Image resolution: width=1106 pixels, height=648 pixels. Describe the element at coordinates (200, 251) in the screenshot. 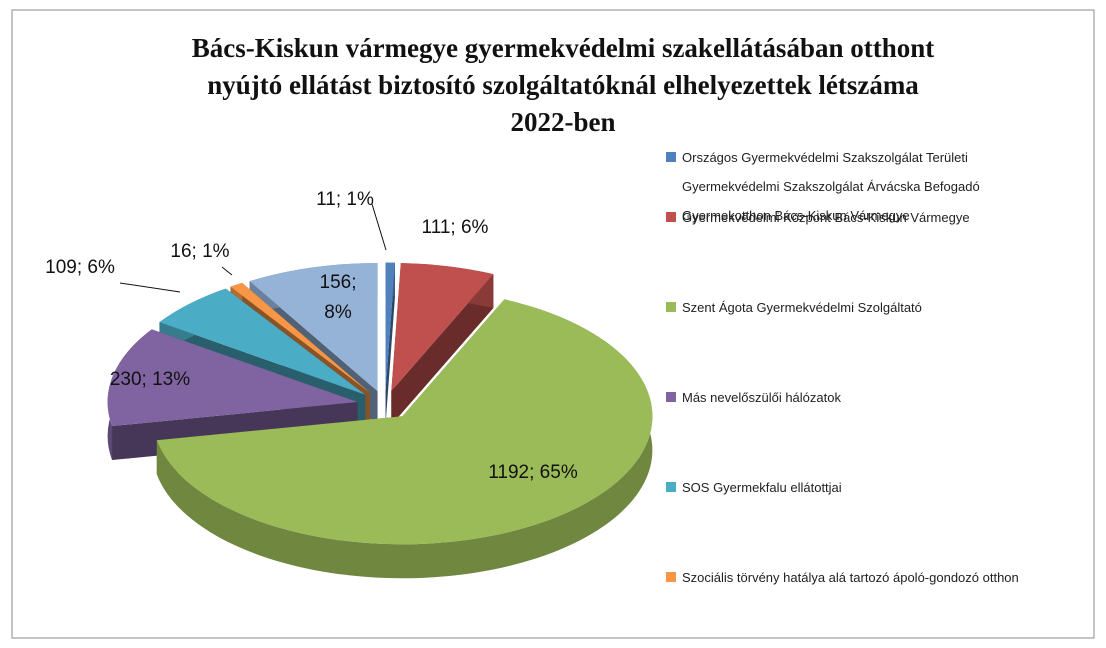

I see `data-label: 16; 1%` at that location.